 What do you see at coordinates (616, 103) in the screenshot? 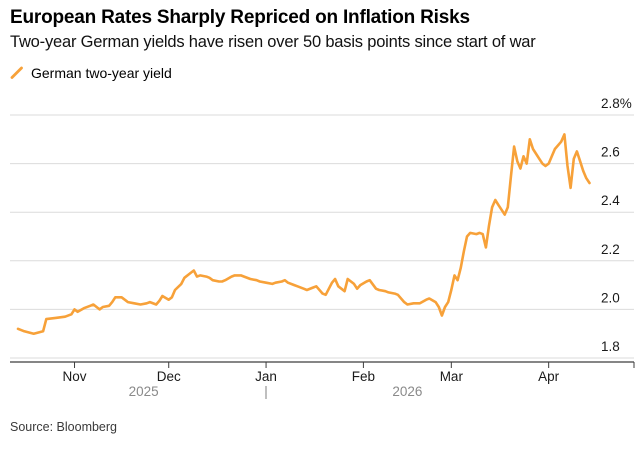
I see `y-tick-label: 2.8%` at bounding box center [616, 103].